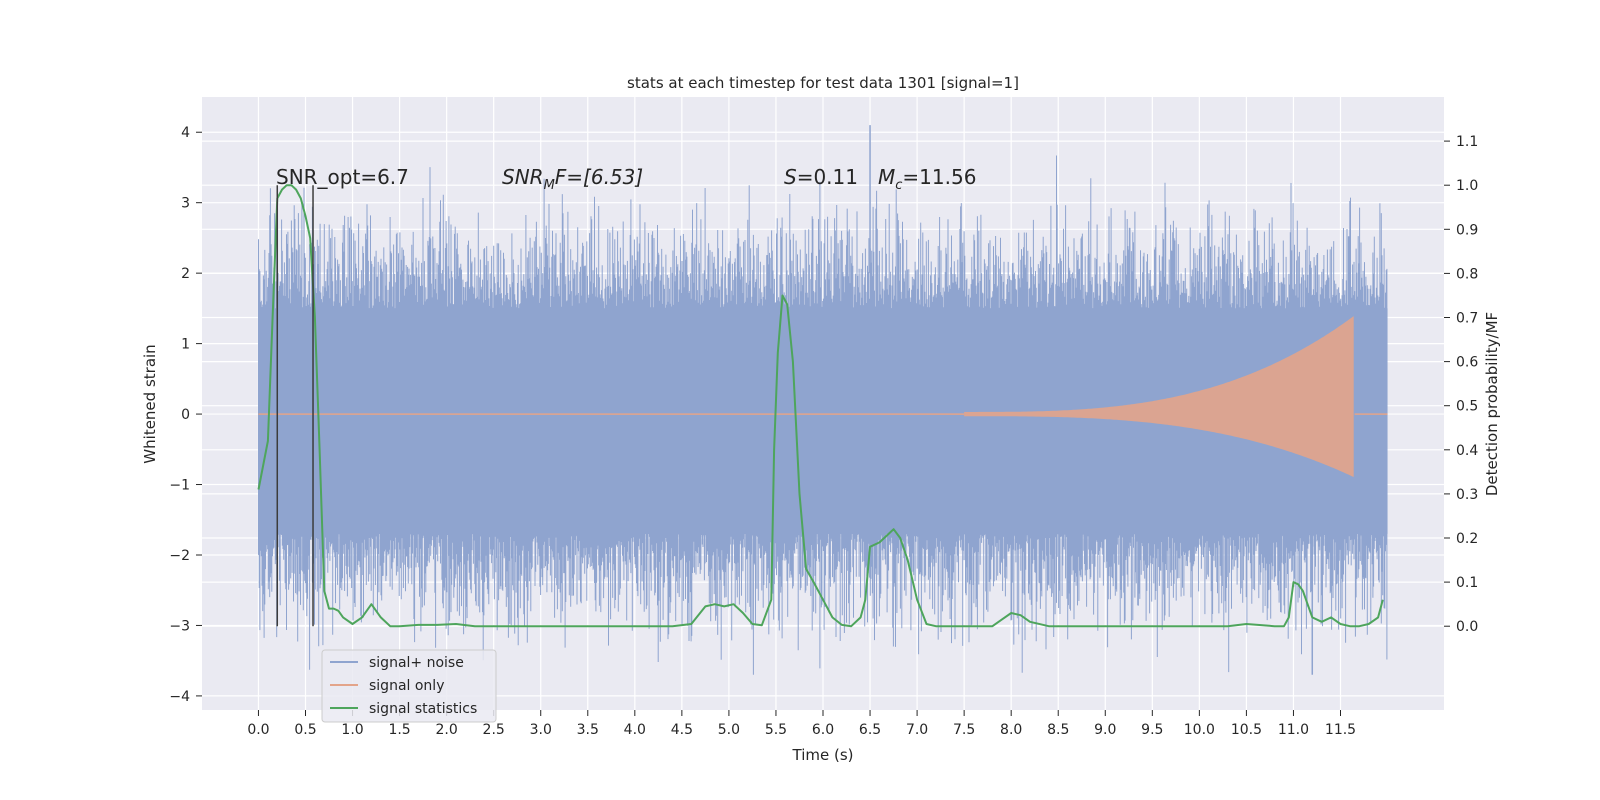 The width and height of the screenshot is (1600, 800). I want to click on x-tick-label: 4.0, so click(635, 730).